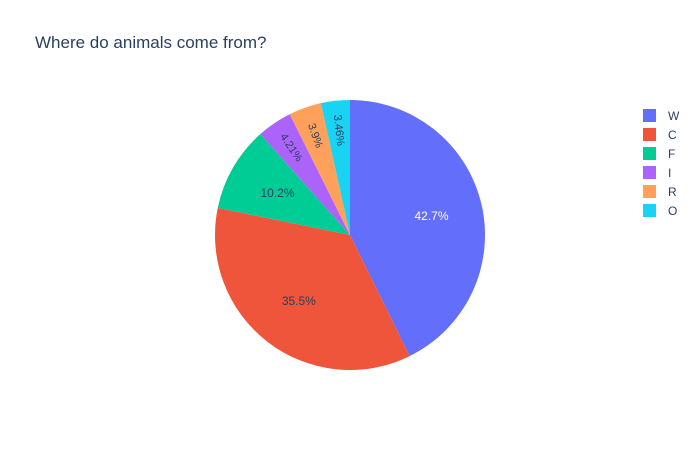 Image resolution: width=700 pixels, height=450 pixels. What do you see at coordinates (277, 193) in the screenshot?
I see `slice-label-f: 10.2%` at bounding box center [277, 193].